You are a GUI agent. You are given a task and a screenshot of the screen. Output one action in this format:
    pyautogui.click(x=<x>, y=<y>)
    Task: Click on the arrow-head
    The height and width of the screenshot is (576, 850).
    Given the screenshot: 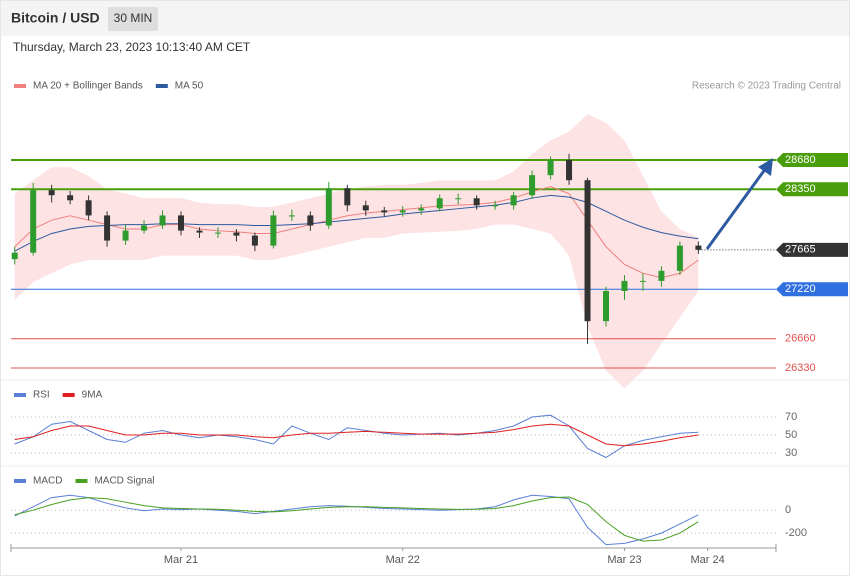 What is the action you would take?
    pyautogui.click(x=765, y=167)
    